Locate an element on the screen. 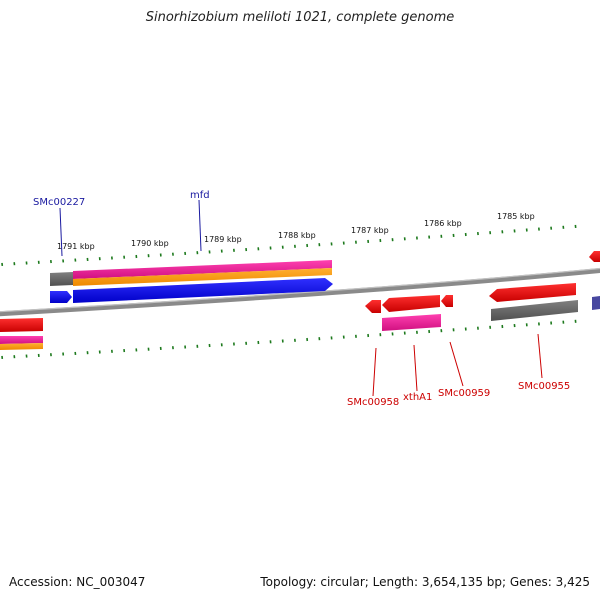  cds-xthA1 is located at coordinates (411, 303).